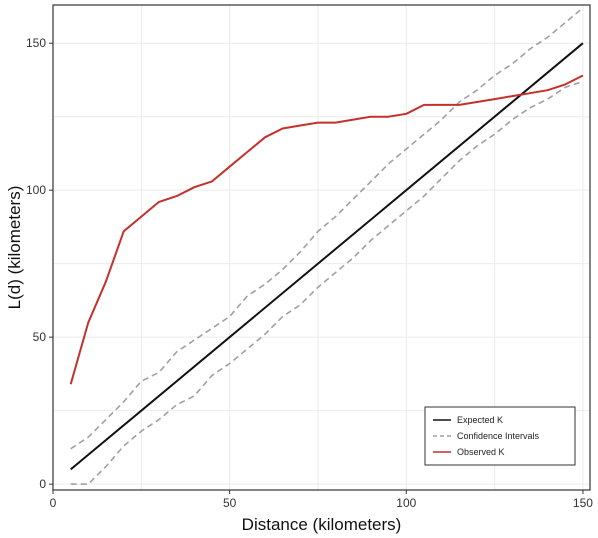 The width and height of the screenshot is (598, 538). I want to click on legend-label: Observed K, so click(481, 452).